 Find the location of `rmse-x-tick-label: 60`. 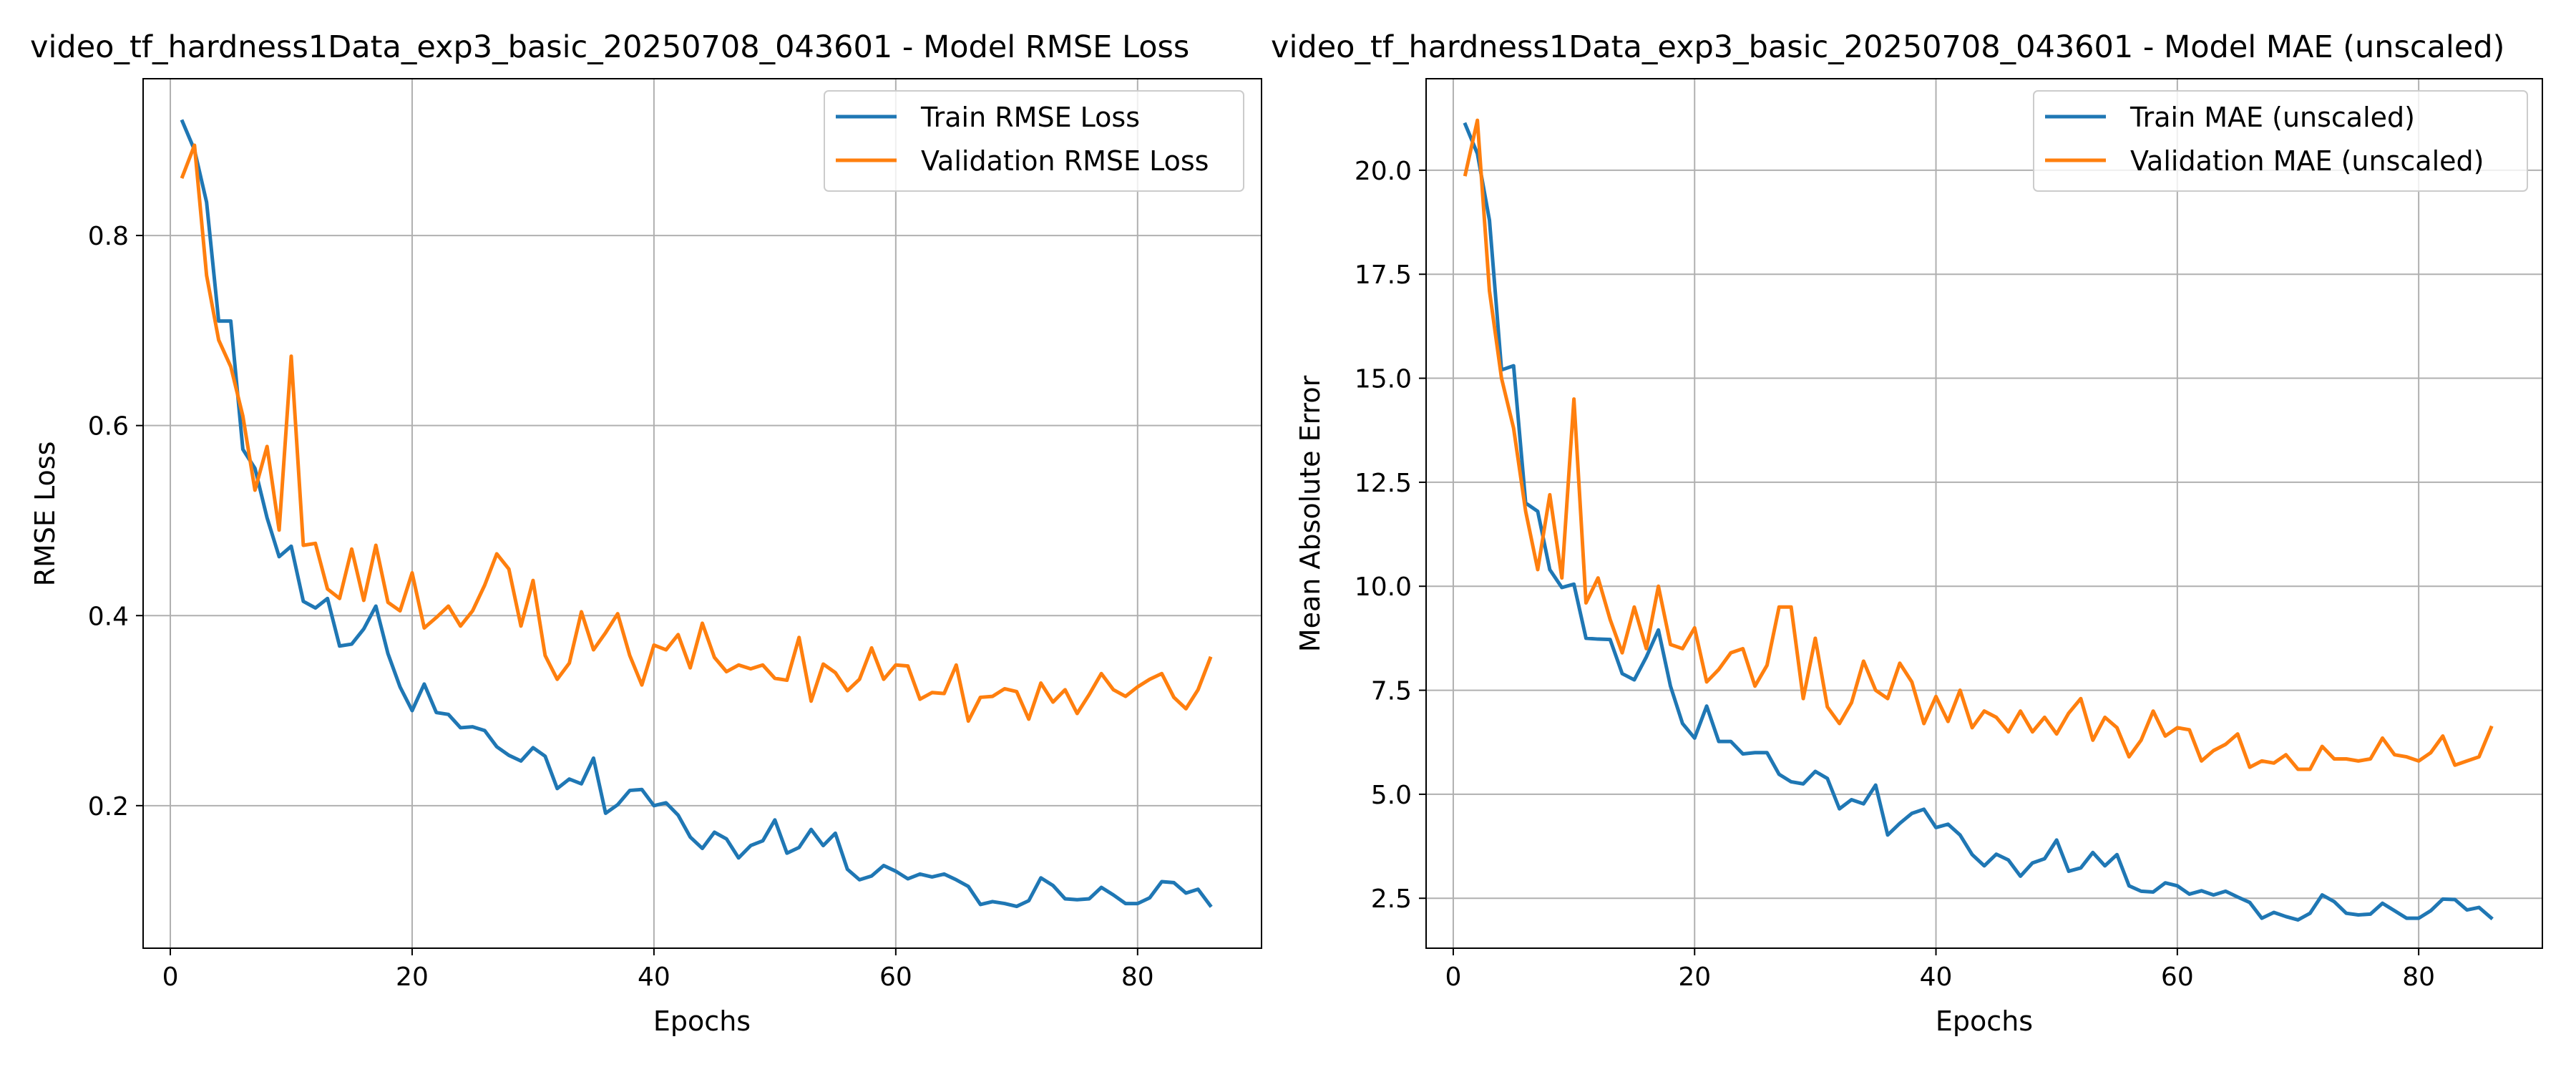

rmse-x-tick-label: 60 is located at coordinates (895, 978).